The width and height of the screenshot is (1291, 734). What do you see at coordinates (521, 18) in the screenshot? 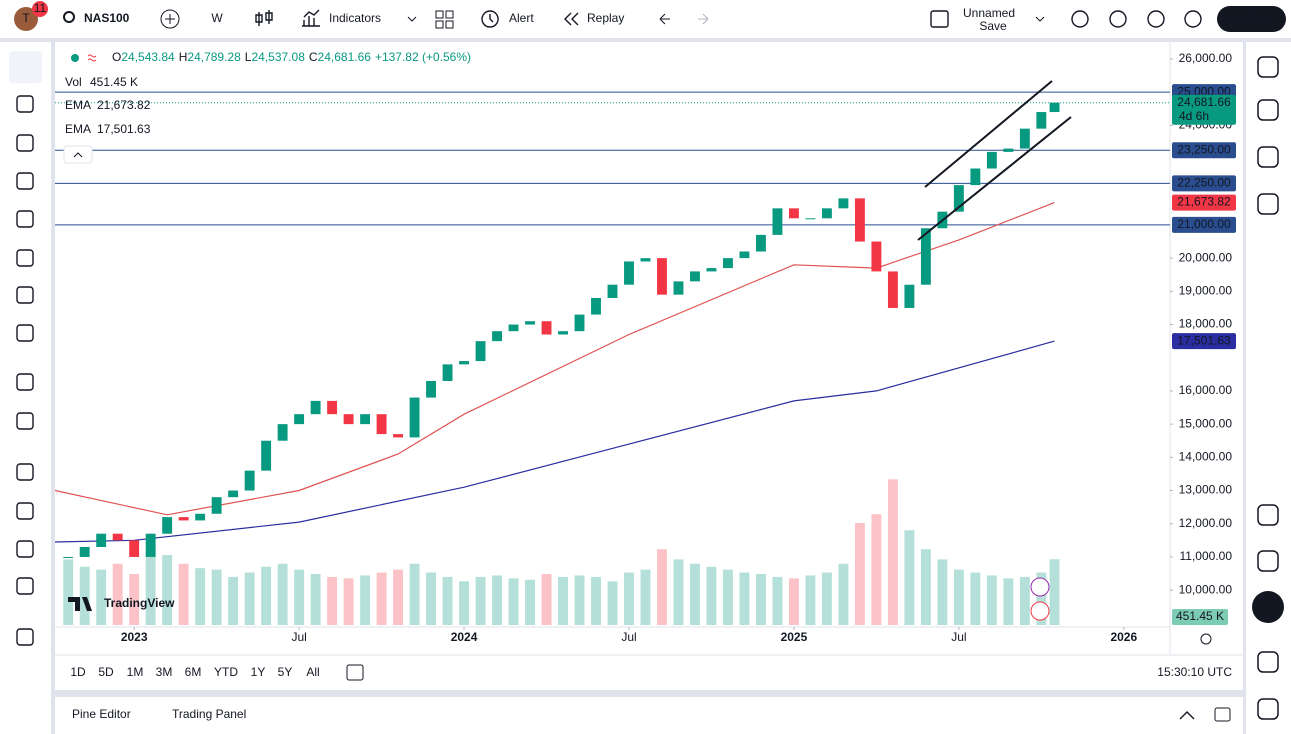
I see `alert-button: Alert` at bounding box center [521, 18].